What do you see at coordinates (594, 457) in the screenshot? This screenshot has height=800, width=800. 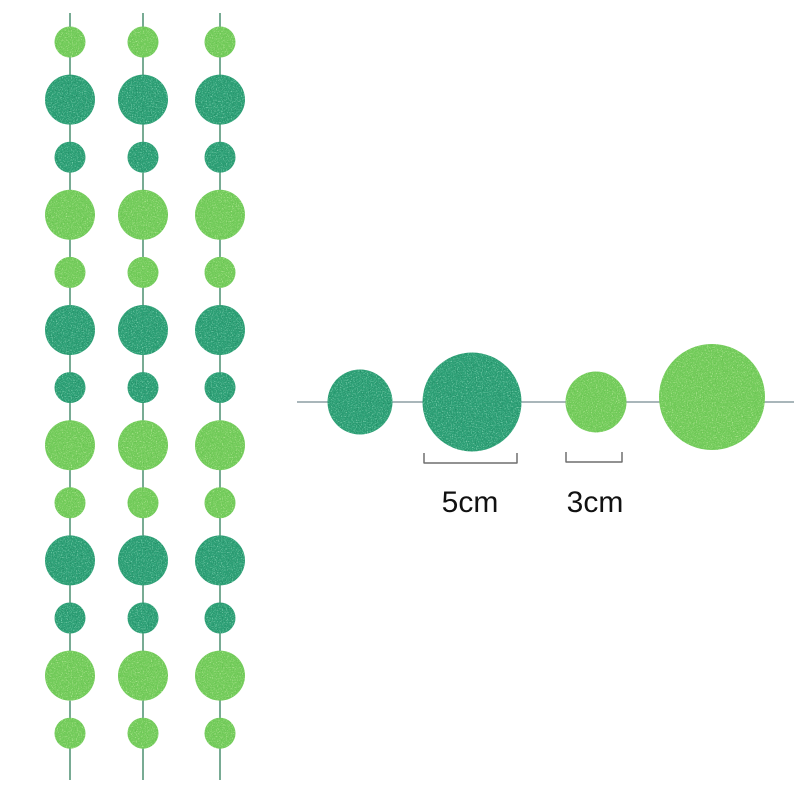 I see `ruler-3cm` at bounding box center [594, 457].